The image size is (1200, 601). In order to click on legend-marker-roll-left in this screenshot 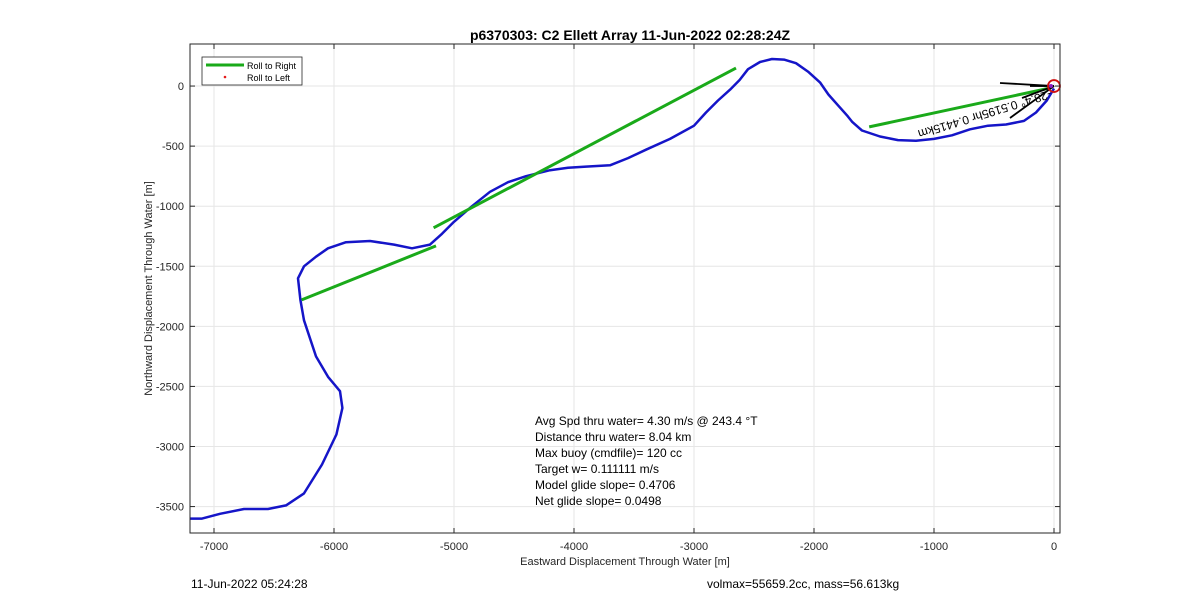, I will do `click(225, 77)`.